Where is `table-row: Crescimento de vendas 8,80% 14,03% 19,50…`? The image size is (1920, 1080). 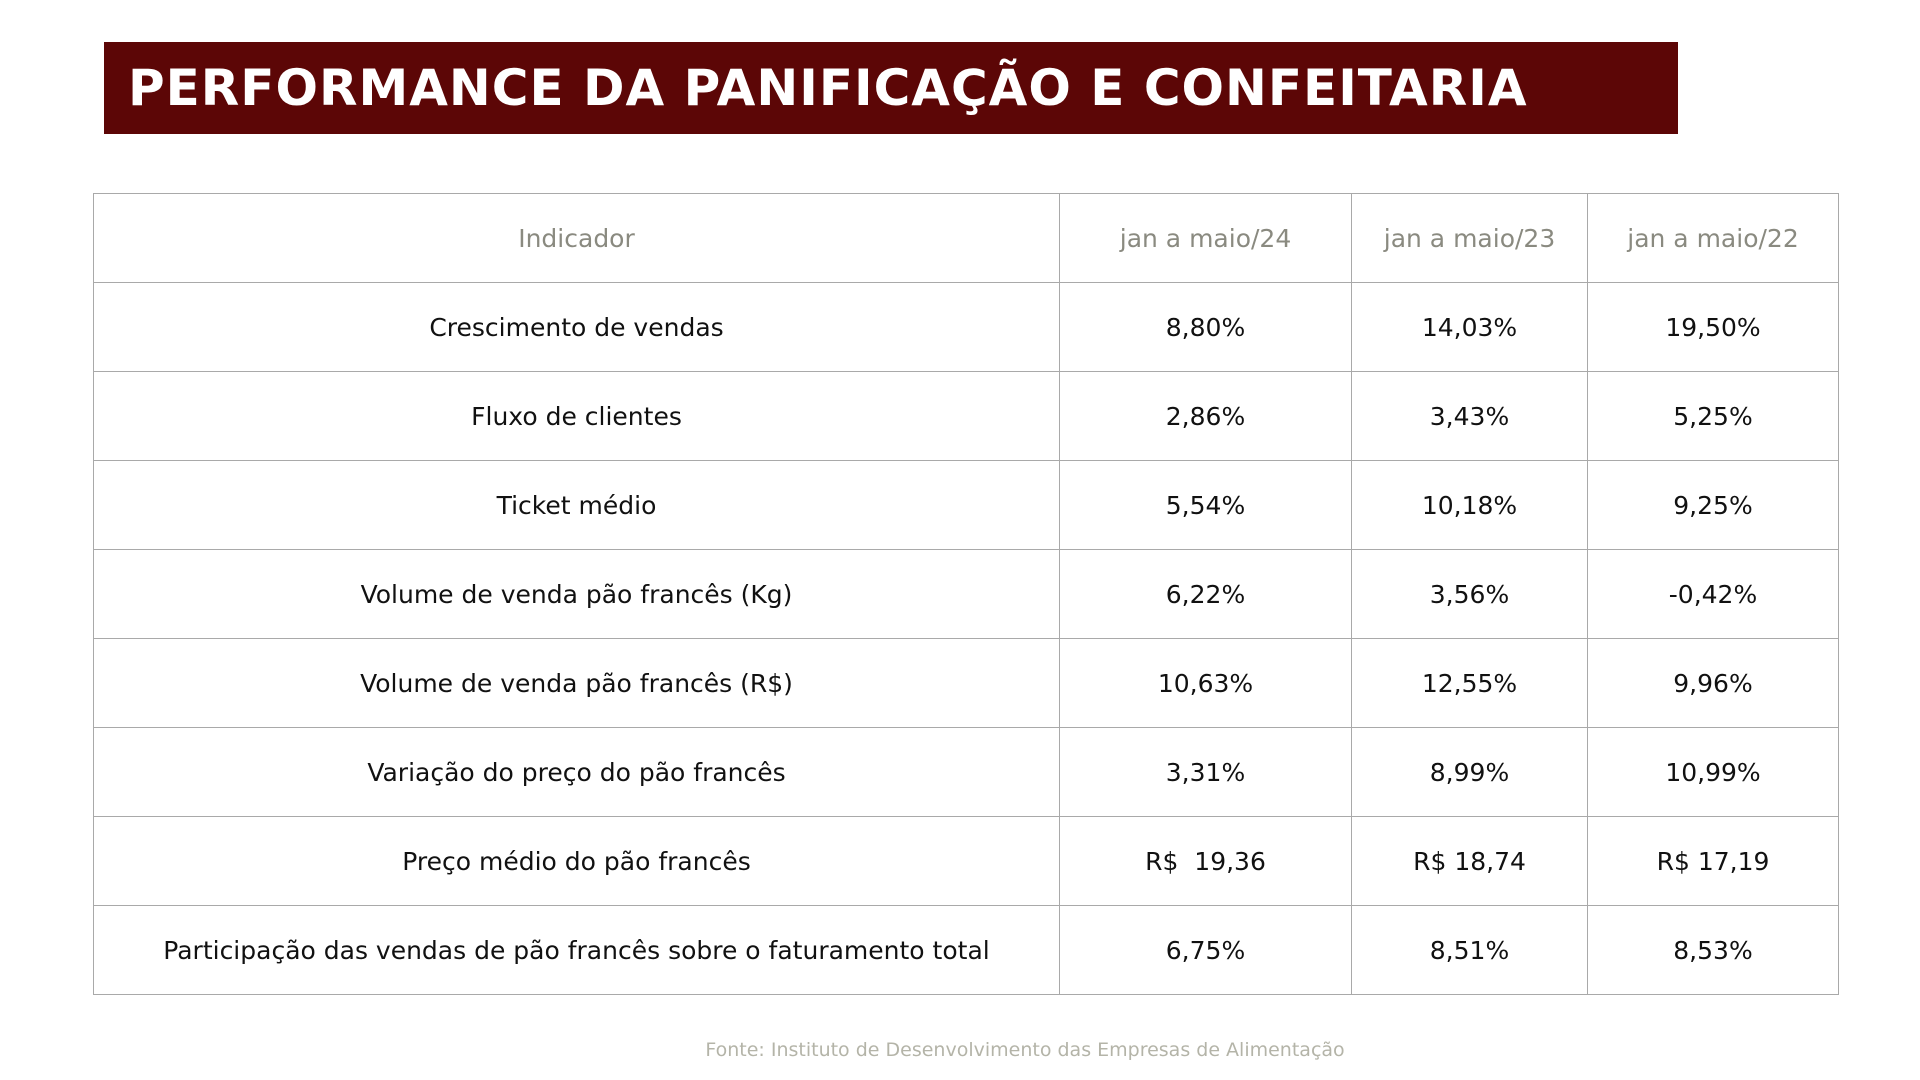 table-row: Crescimento de vendas 8,80% 14,03% 19,50… is located at coordinates (966, 327).